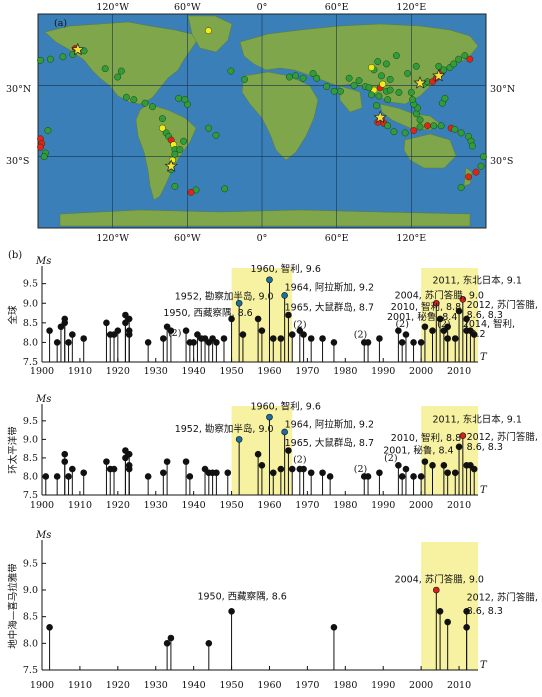 The height and width of the screenshot is (697, 542). I want to click on event-annotation: 1960, 智利, 9.6, so click(286, 407).